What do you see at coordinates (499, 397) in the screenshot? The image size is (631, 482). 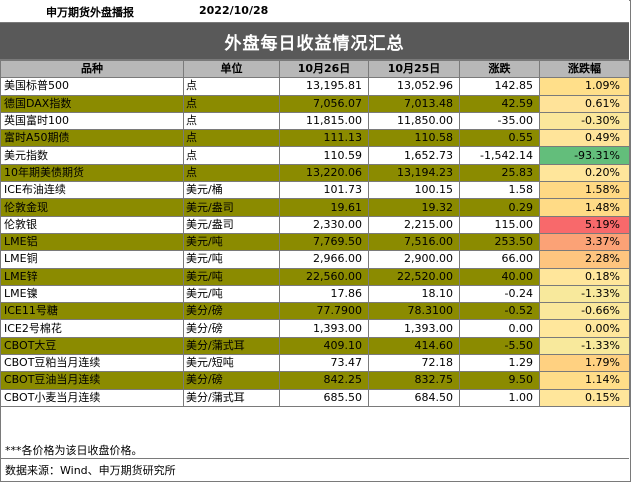 I see `cell-change: 1.00` at bounding box center [499, 397].